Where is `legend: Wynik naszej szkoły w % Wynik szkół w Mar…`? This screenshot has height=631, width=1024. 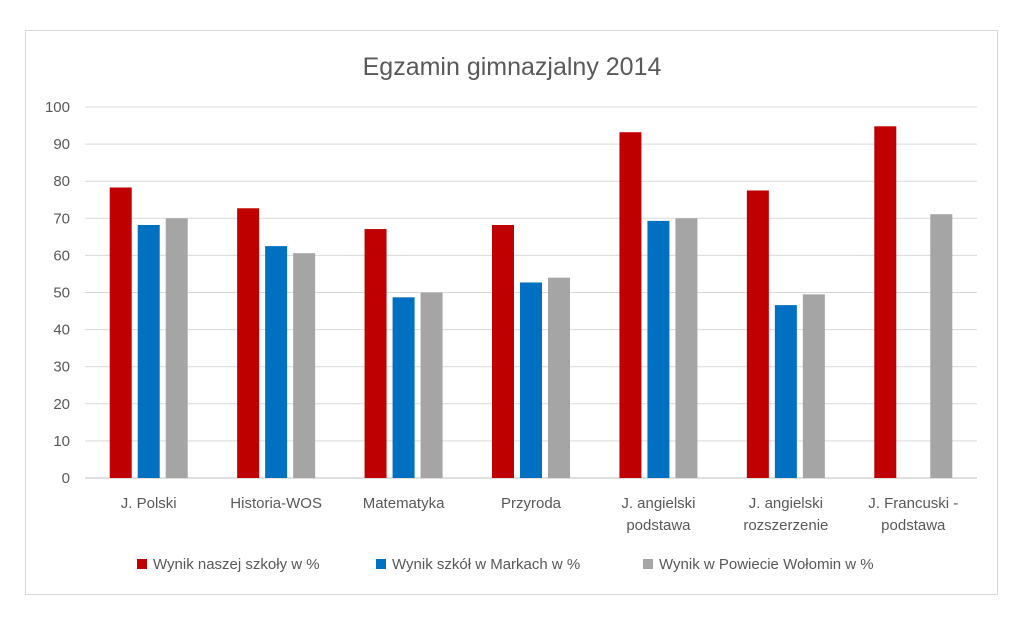 legend: Wynik naszej szkoły w % Wynik szkół w Mar… is located at coordinates (505, 564).